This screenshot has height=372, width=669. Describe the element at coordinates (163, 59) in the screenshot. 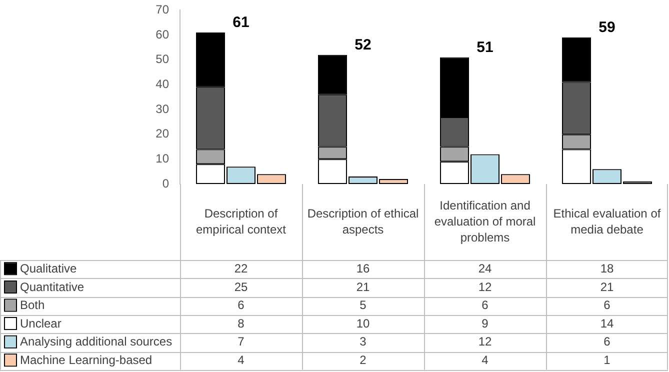

I see `y-tick-label: 50` at that location.